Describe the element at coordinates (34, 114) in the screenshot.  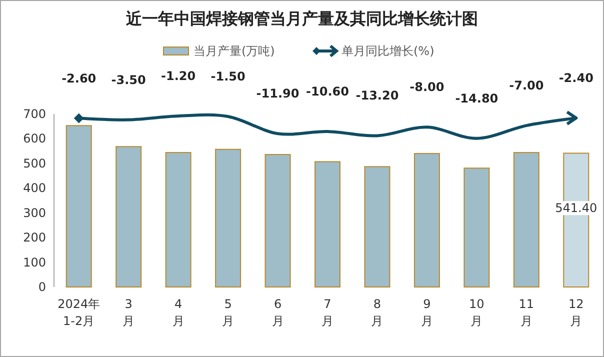
I see `y-tick-label: 700` at that location.